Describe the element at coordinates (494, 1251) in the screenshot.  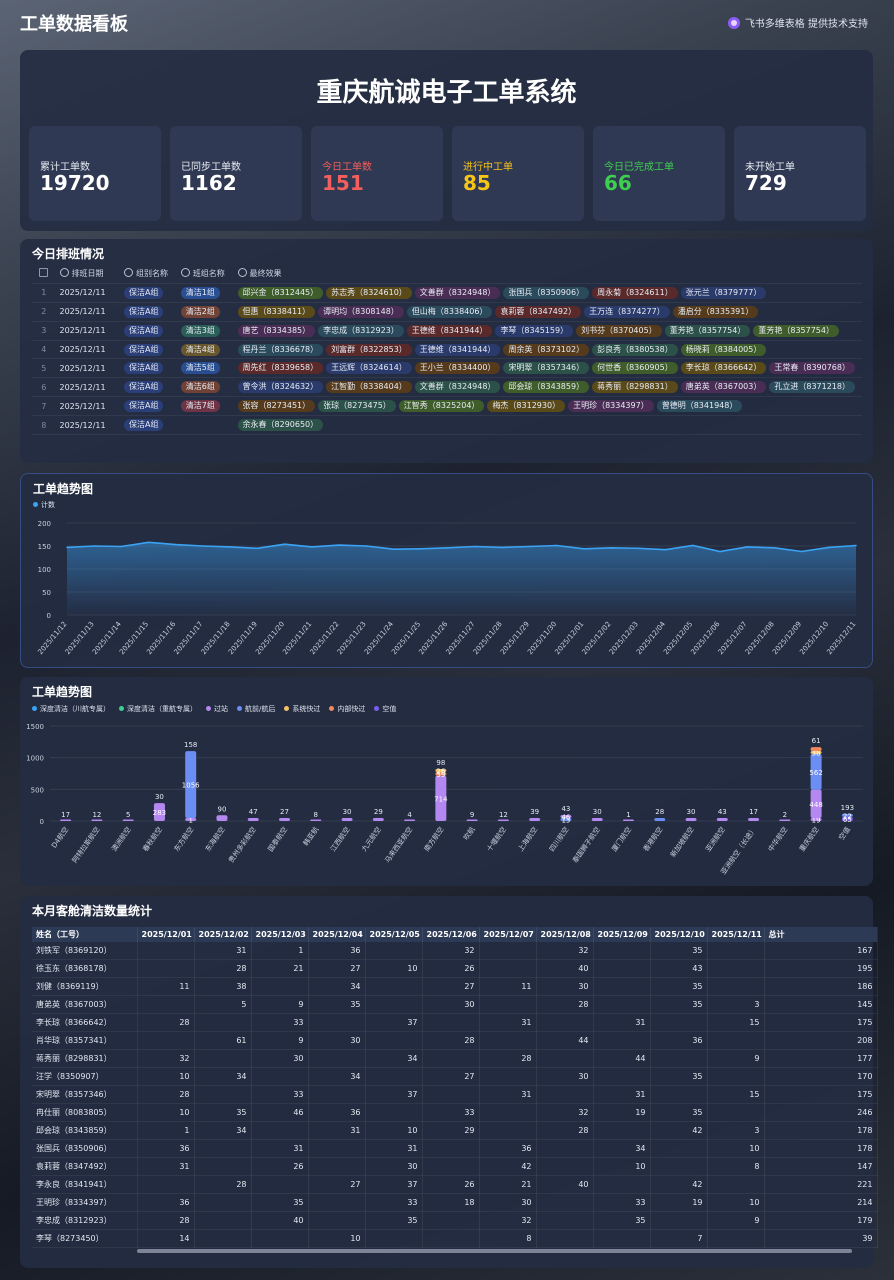
I see `horizontal-scrollbar` at that location.